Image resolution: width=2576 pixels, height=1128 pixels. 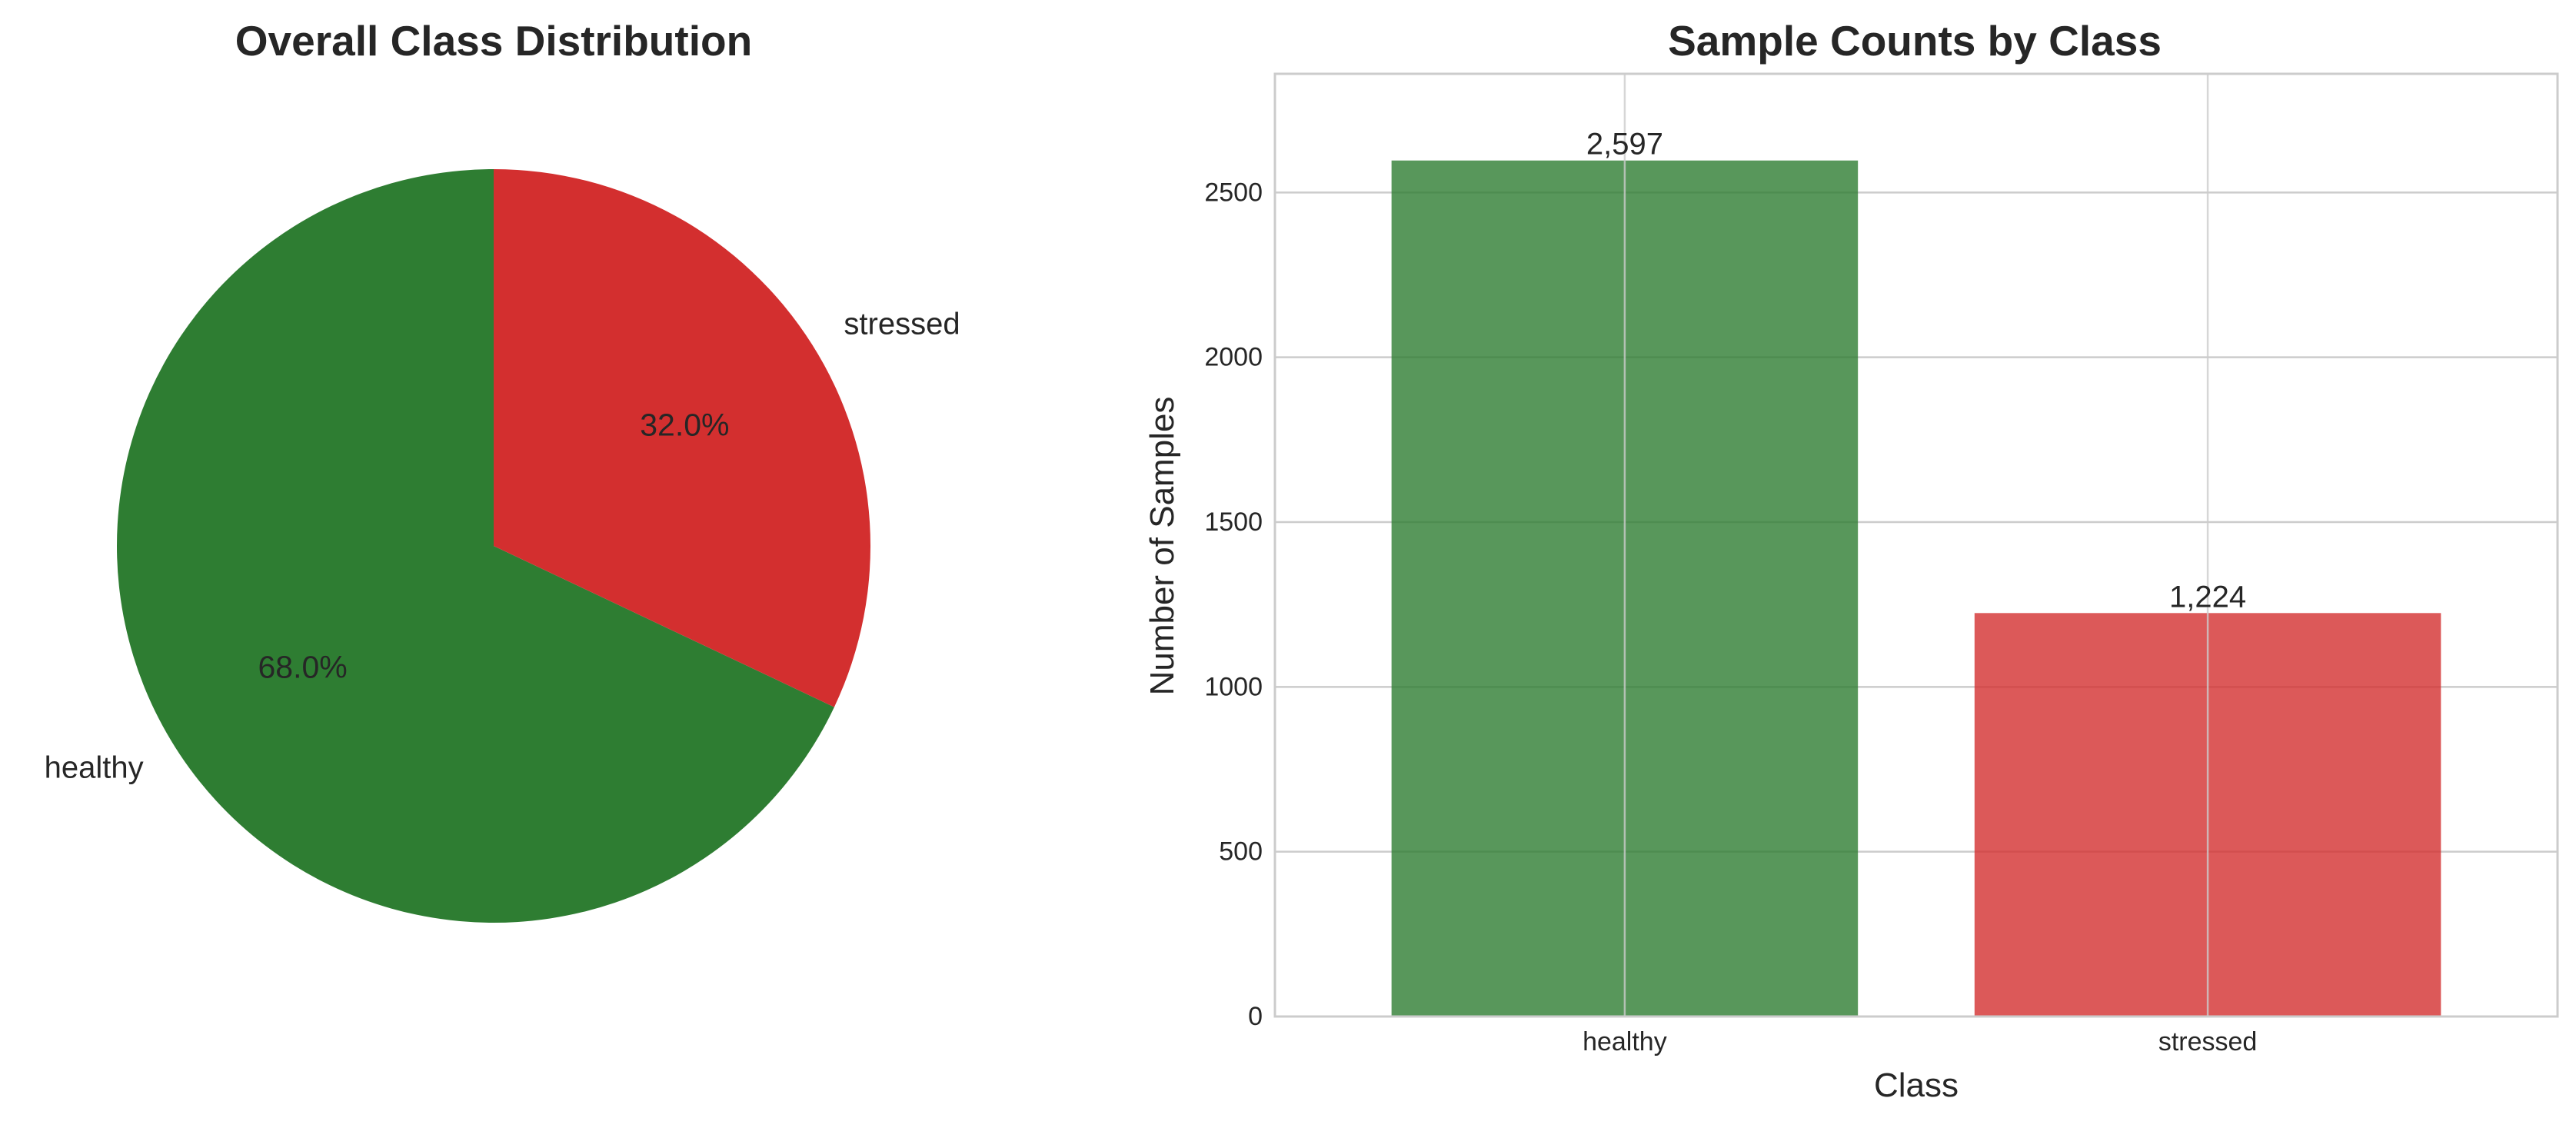 I want to click on y-tick-label: 500, so click(x=1241, y=852).